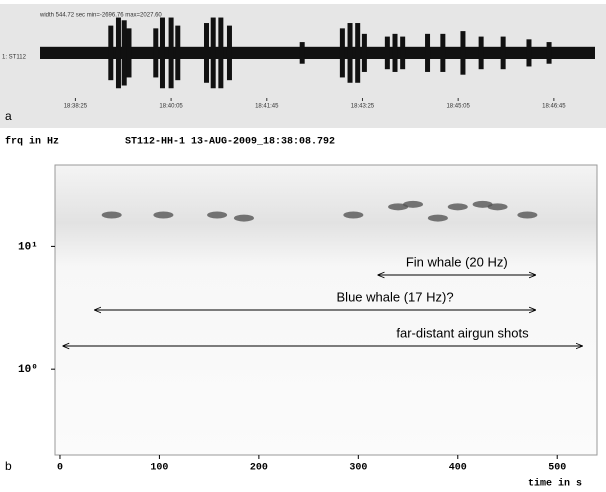  Describe the element at coordinates (28, 247) in the screenshot. I see `y-tick-label: 10¹` at that location.